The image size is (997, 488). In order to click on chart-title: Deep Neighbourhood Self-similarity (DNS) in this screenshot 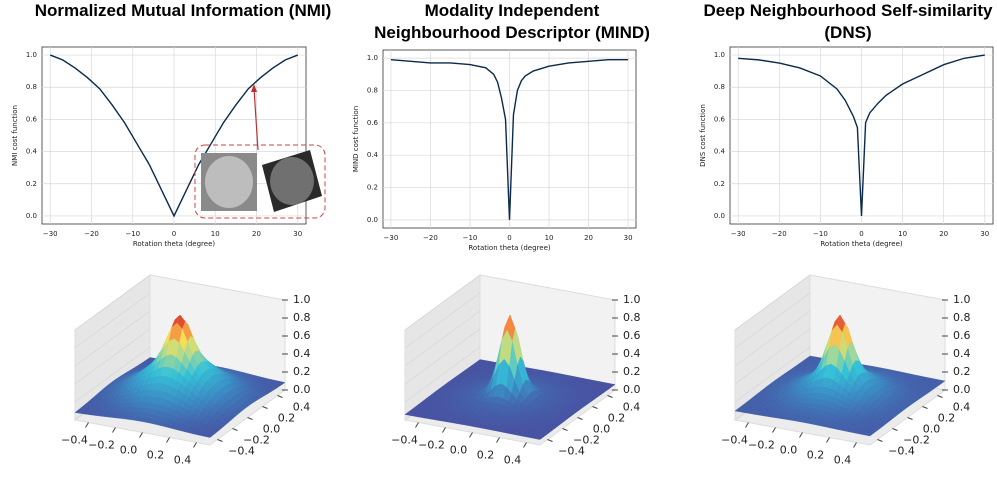, I will do `click(848, 21)`.